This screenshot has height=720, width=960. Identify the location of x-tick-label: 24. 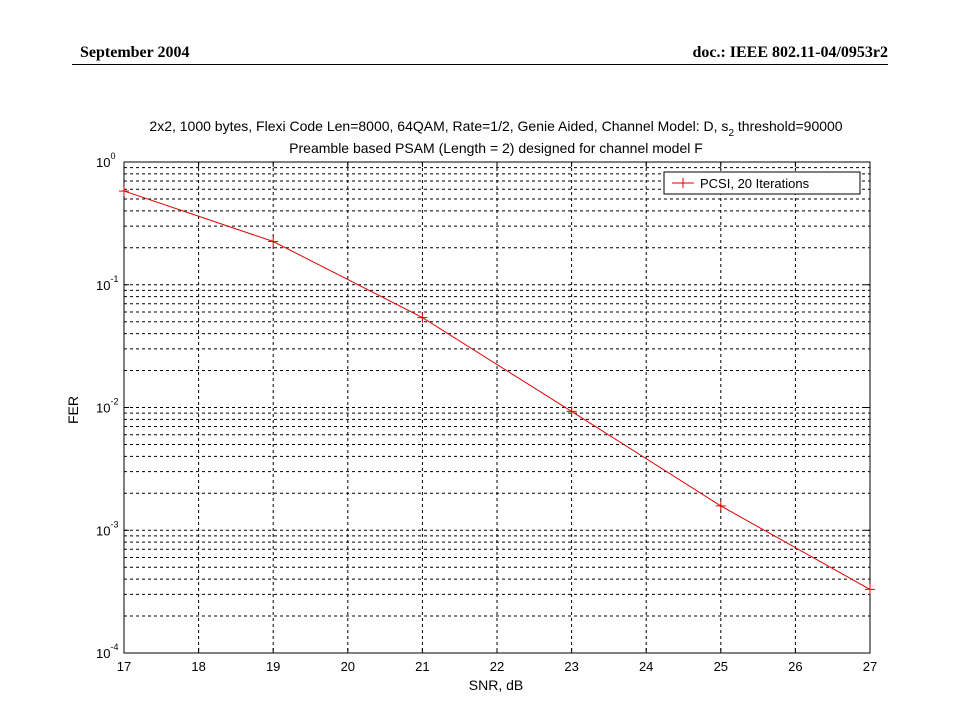
(646, 666).